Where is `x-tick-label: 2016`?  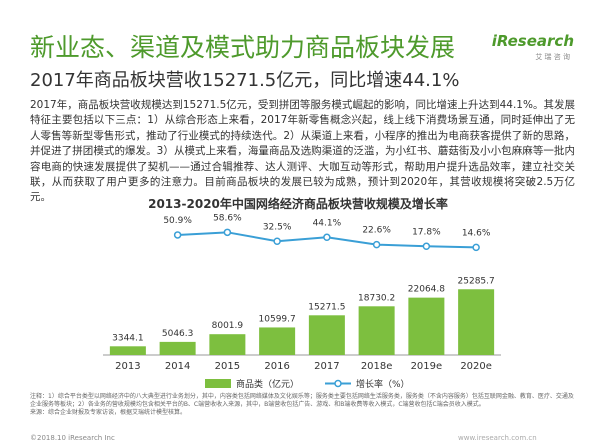 x-tick-label: 2016 is located at coordinates (276, 366).